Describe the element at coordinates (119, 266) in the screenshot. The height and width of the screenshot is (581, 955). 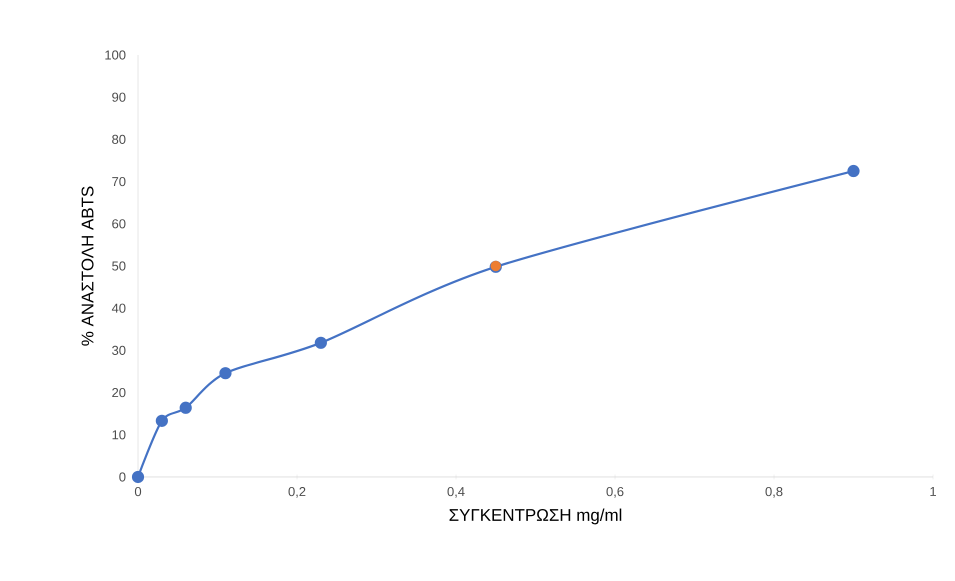
I see `y-tick-label: 50` at that location.